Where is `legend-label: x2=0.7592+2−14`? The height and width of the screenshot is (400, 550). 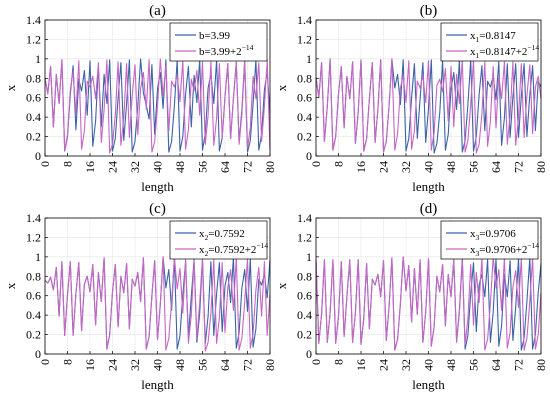
legend-label: x2=0.7592+2−14 is located at coordinates (233, 249).